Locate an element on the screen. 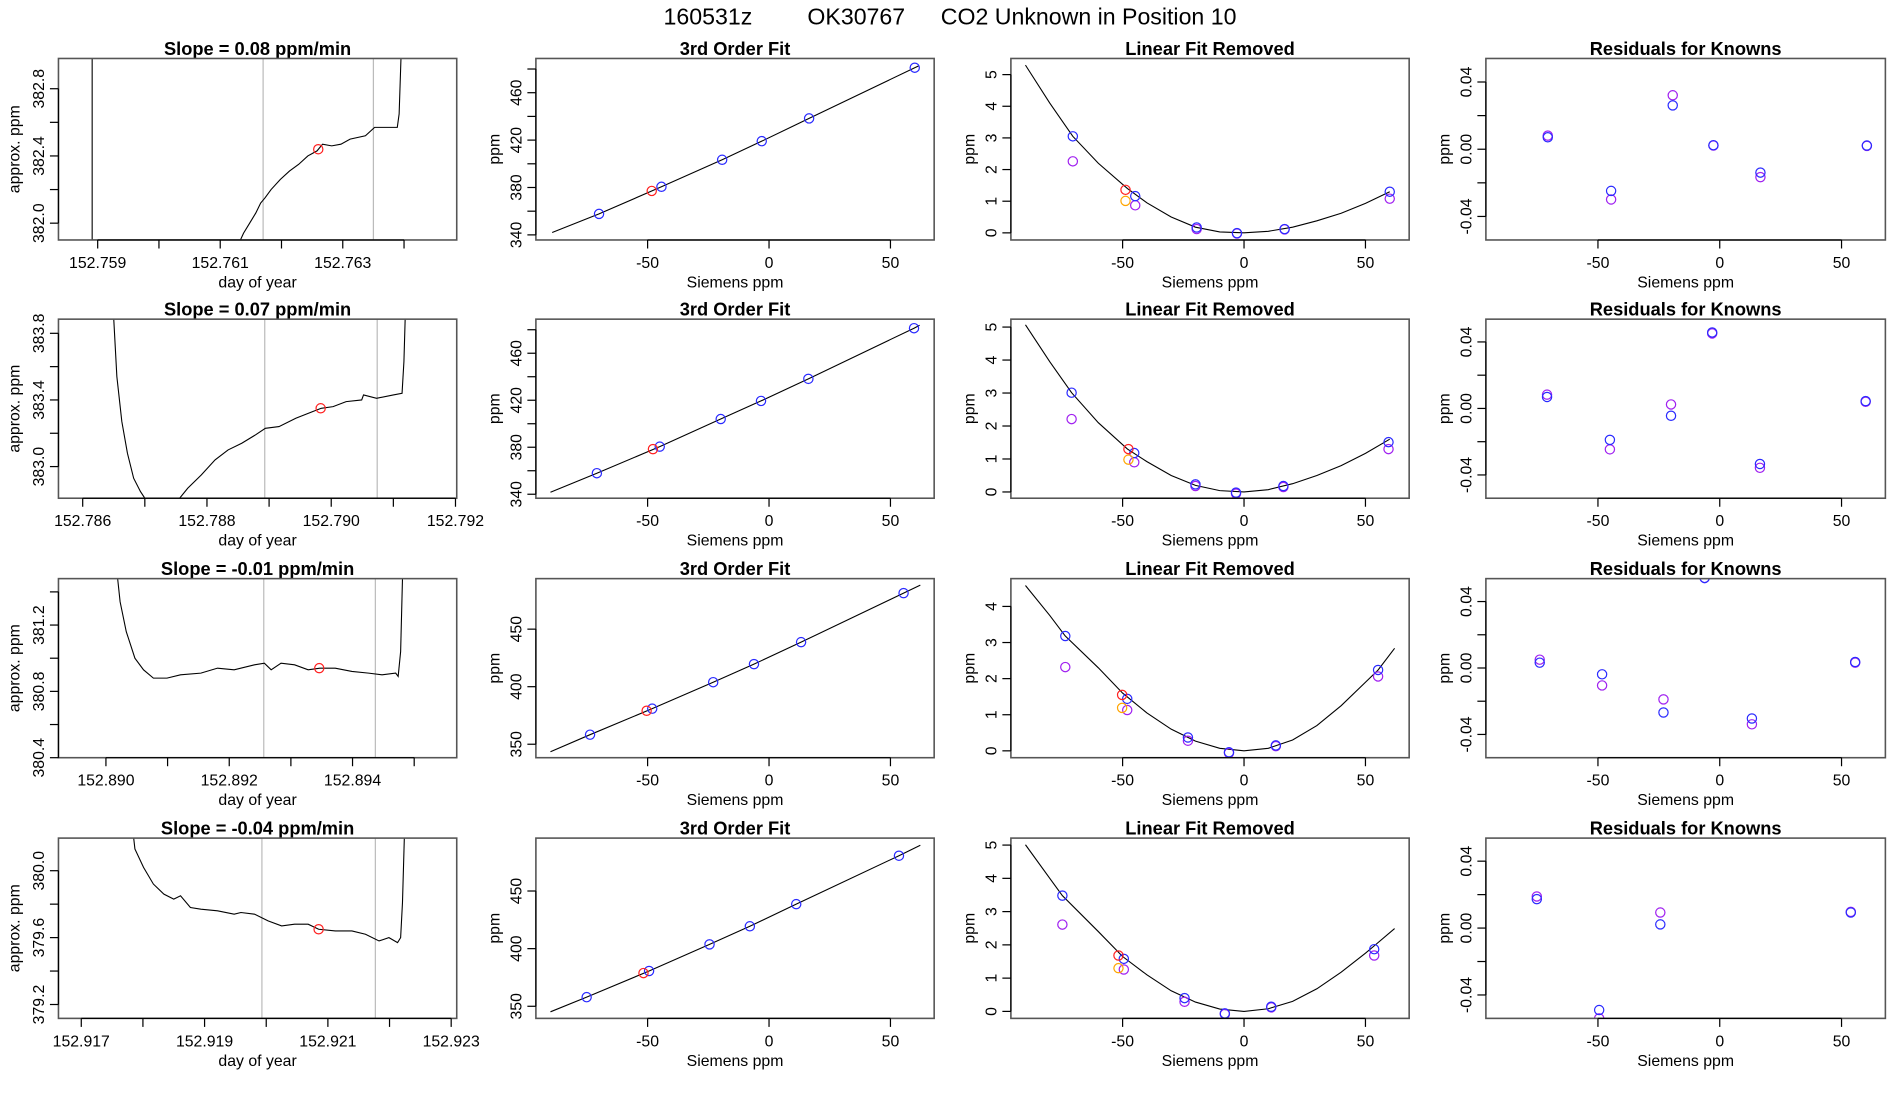 The height and width of the screenshot is (1100, 1900). y-tick-label: 1 is located at coordinates (991, 458).